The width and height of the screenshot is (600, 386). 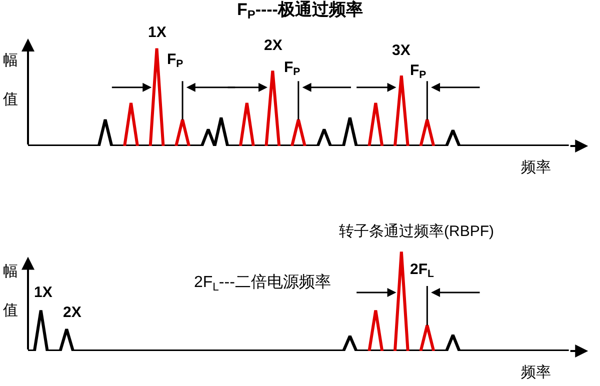 I want to click on annotation: 1X, so click(x=43, y=292).